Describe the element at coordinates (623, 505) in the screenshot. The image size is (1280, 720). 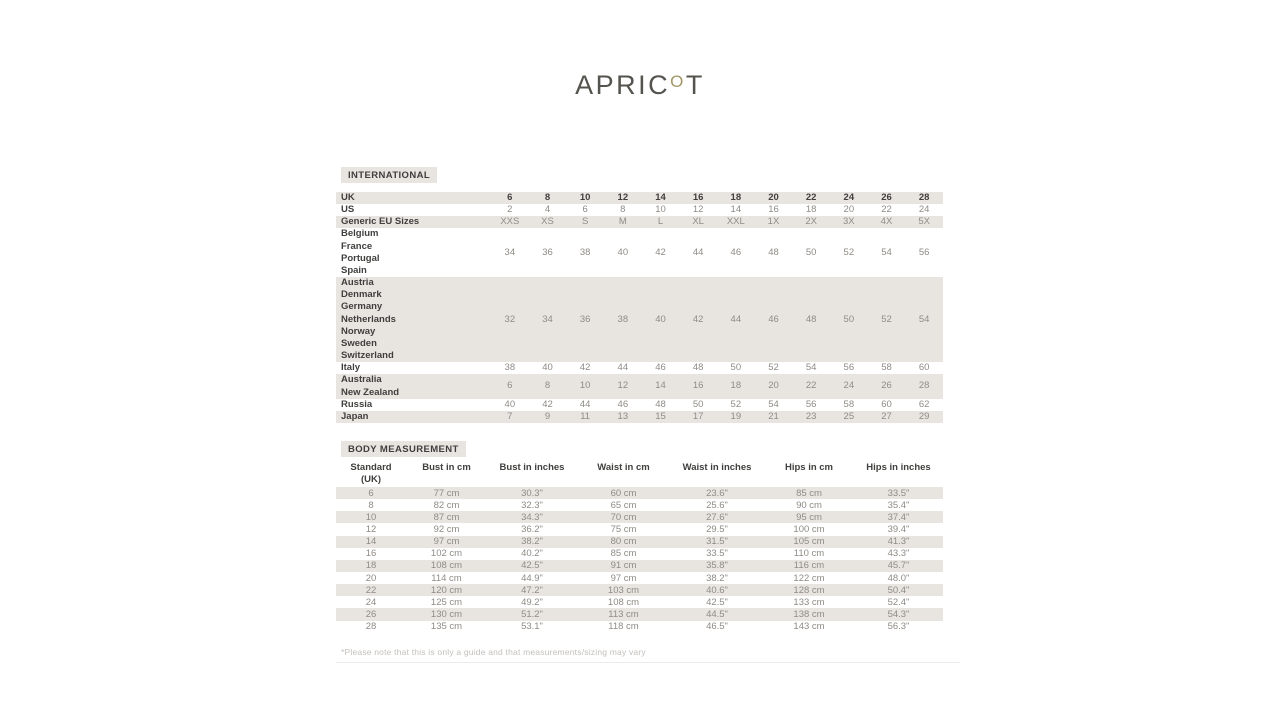
I see `measurement-cell: 65 cm` at that location.